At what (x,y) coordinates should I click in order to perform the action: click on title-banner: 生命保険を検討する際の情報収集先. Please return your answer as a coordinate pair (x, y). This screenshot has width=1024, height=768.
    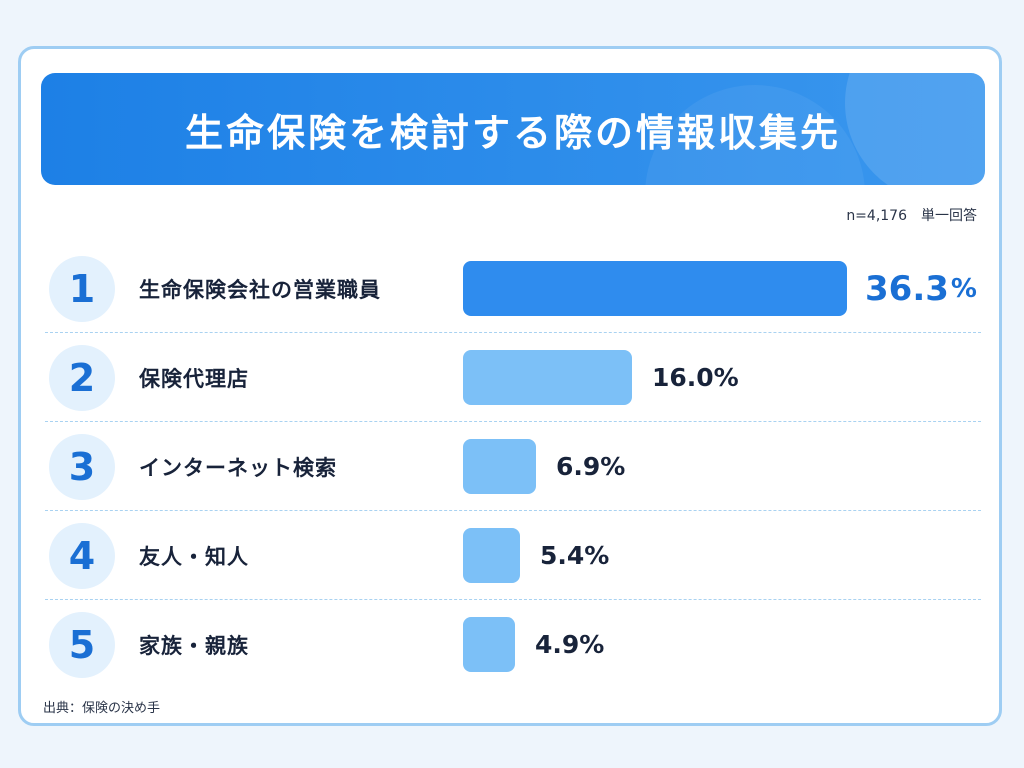
    Looking at the image, I should click on (513, 129).